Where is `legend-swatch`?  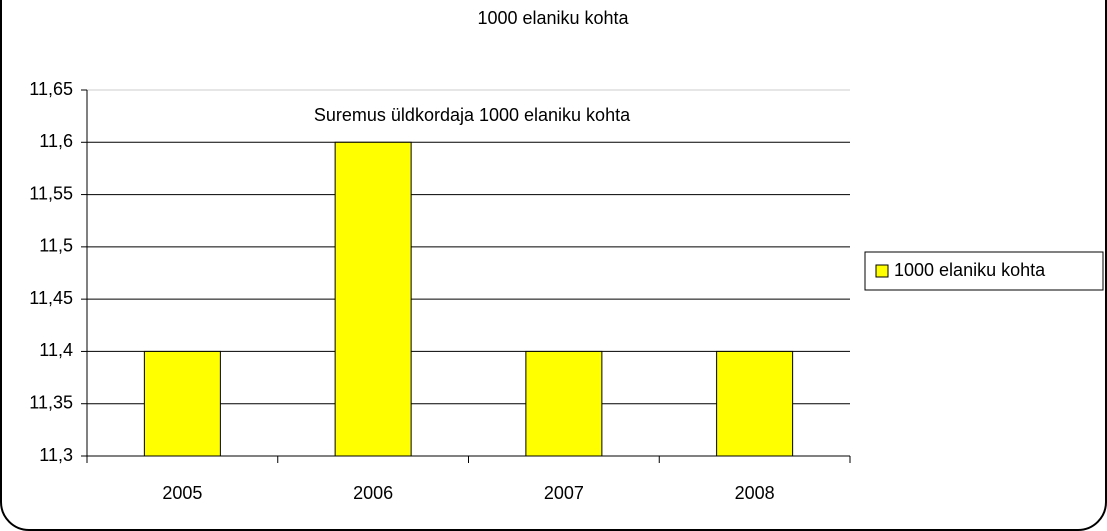 legend-swatch is located at coordinates (882, 271).